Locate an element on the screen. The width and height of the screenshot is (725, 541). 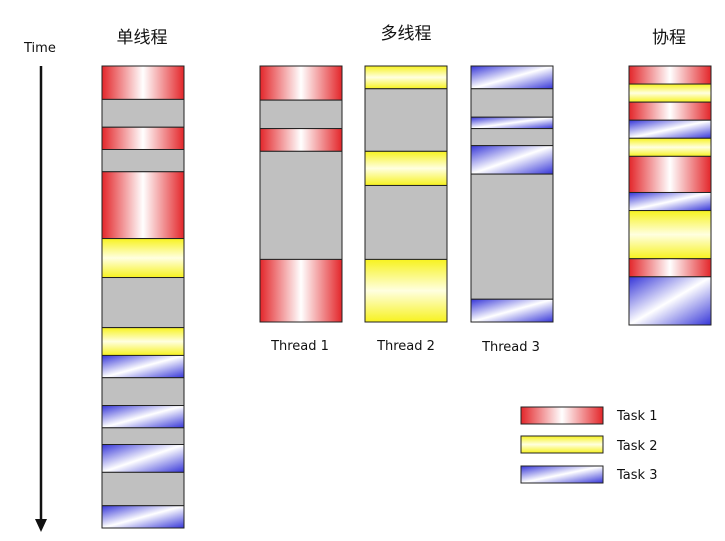
time-arrow-head is located at coordinates (41, 525).